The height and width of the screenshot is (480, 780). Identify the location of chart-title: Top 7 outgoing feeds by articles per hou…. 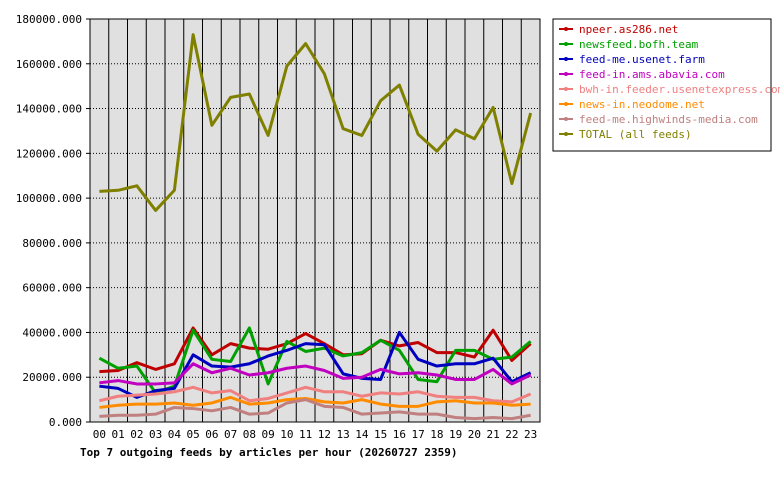
(269, 452).